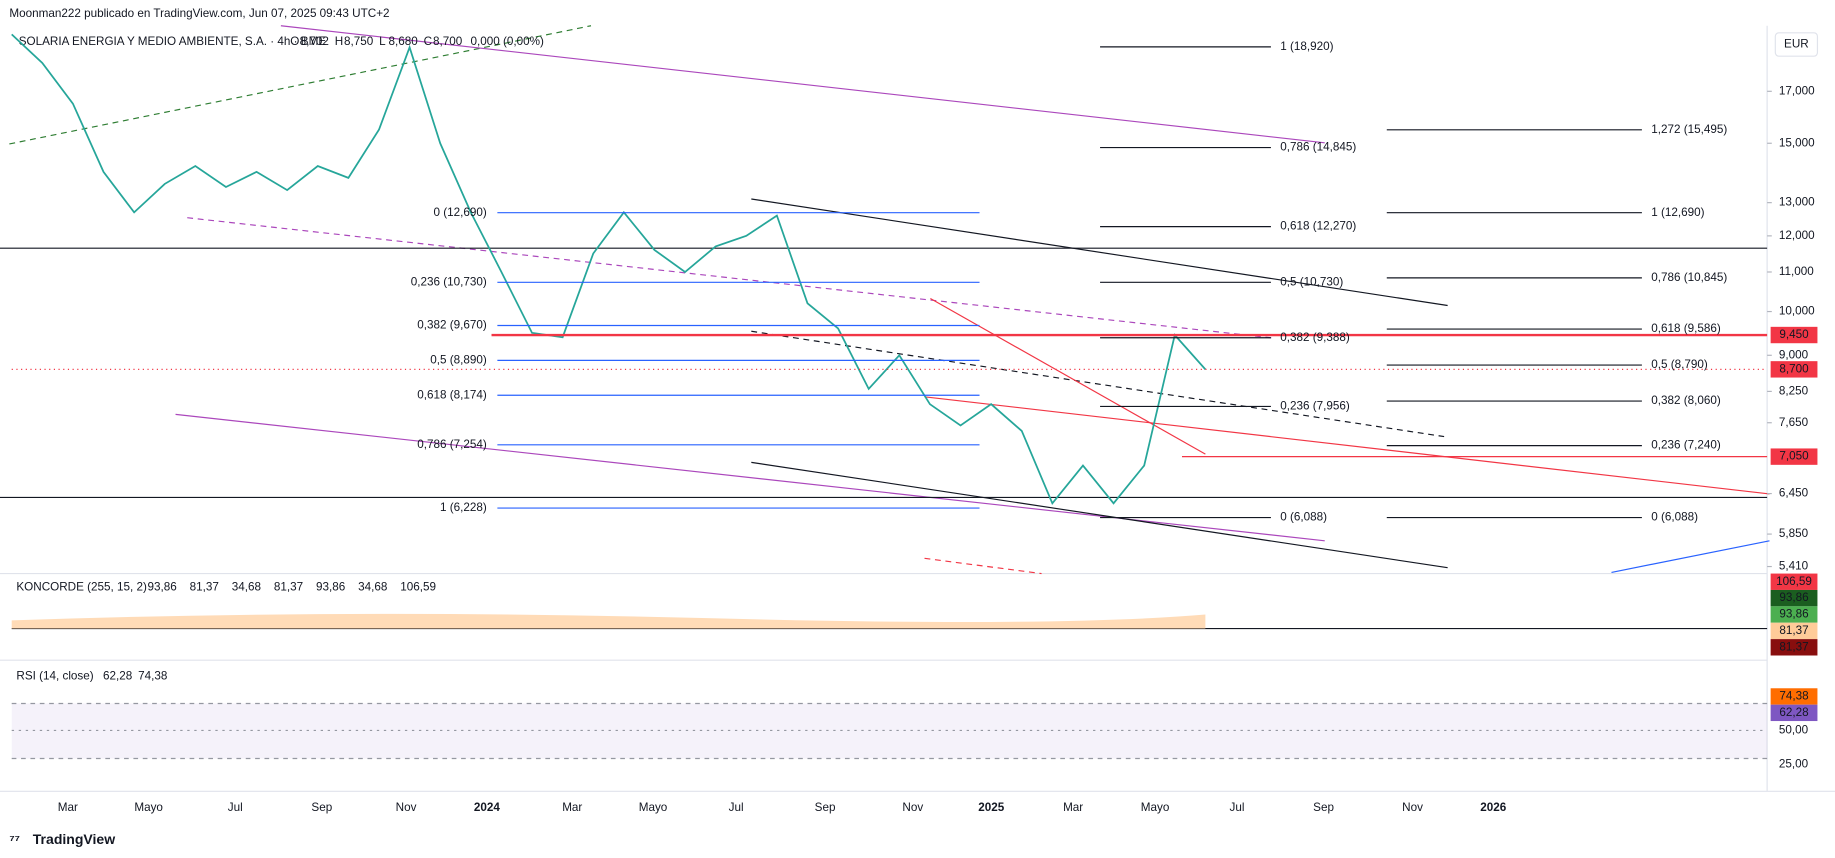  What do you see at coordinates (1677, 212) in the screenshot?
I see `fib-label: 1 (12,690)` at bounding box center [1677, 212].